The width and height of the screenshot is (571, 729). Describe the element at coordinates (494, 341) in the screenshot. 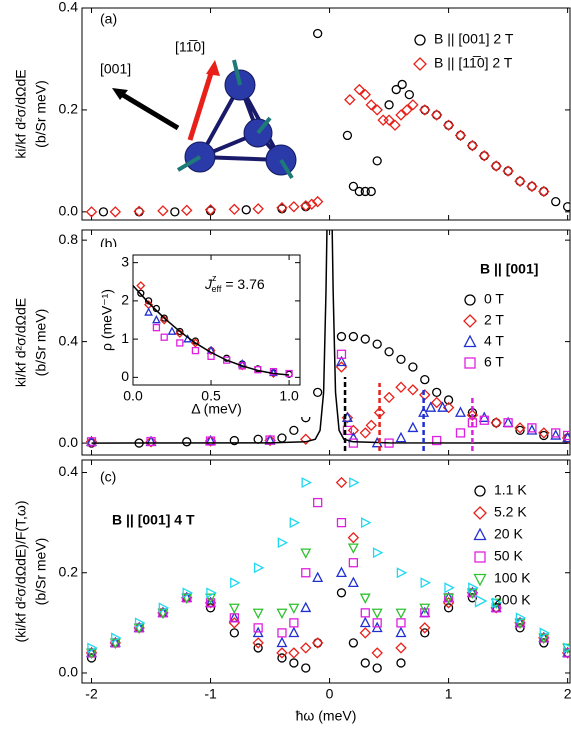

I see `legend-label: 4 T` at that location.